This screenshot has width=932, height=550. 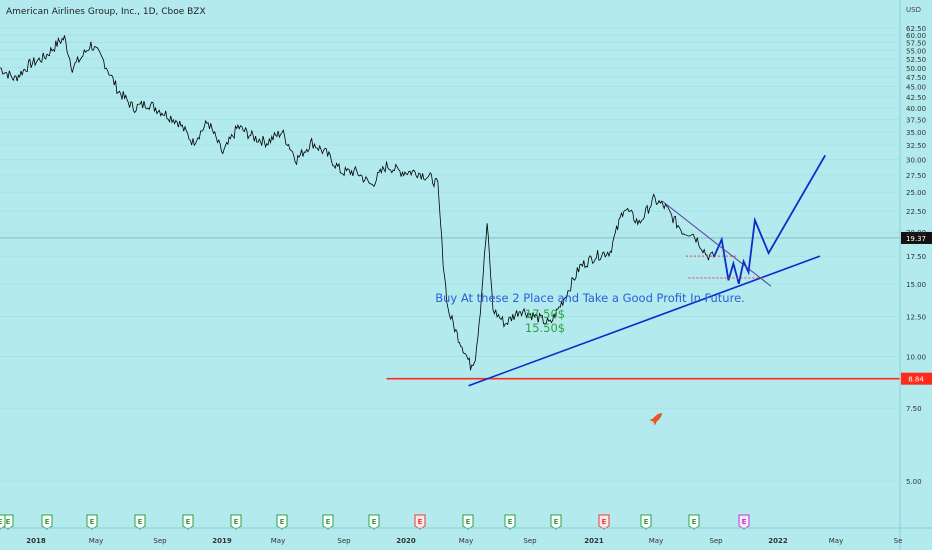 I want to click on y-tick-label: 57.50, so click(x=916, y=44).